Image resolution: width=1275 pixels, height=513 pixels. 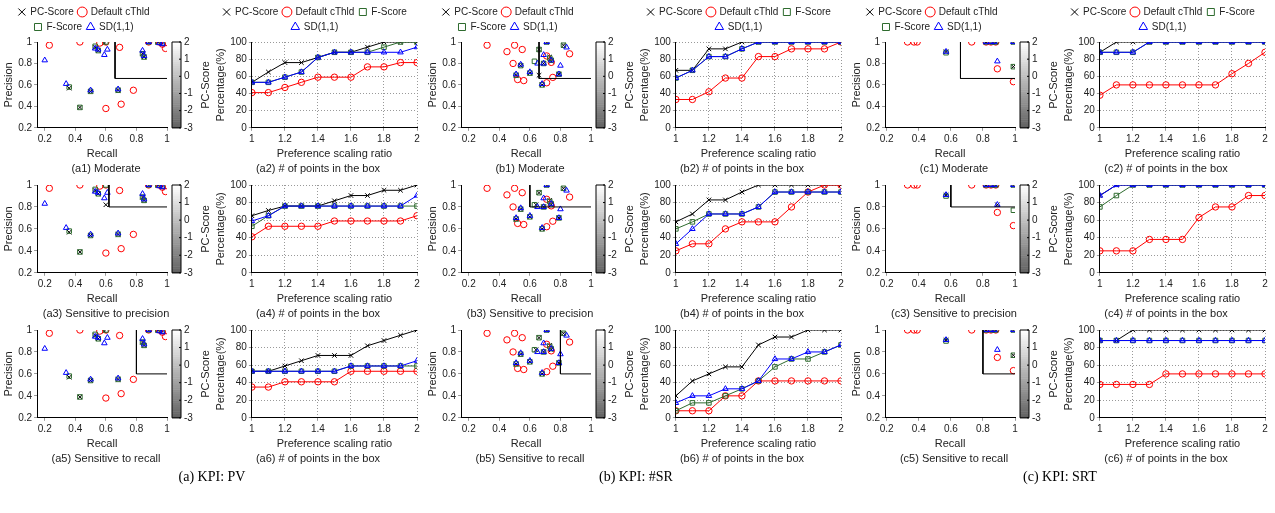 What do you see at coordinates (530, 458) in the screenshot?
I see `text: (b5) Sensitive to recall` at bounding box center [530, 458].